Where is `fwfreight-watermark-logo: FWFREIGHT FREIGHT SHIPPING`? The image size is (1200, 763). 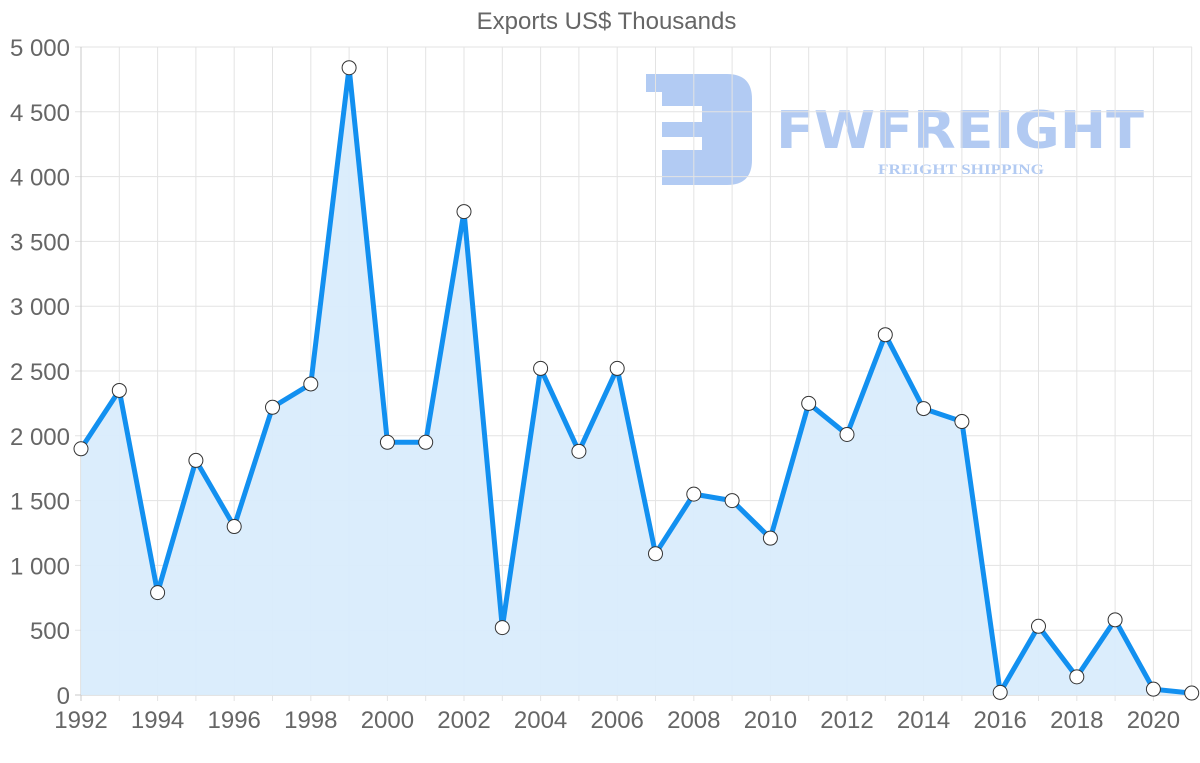 fwfreight-watermark-logo: FWFREIGHT FREIGHT SHIPPING is located at coordinates (895, 129).